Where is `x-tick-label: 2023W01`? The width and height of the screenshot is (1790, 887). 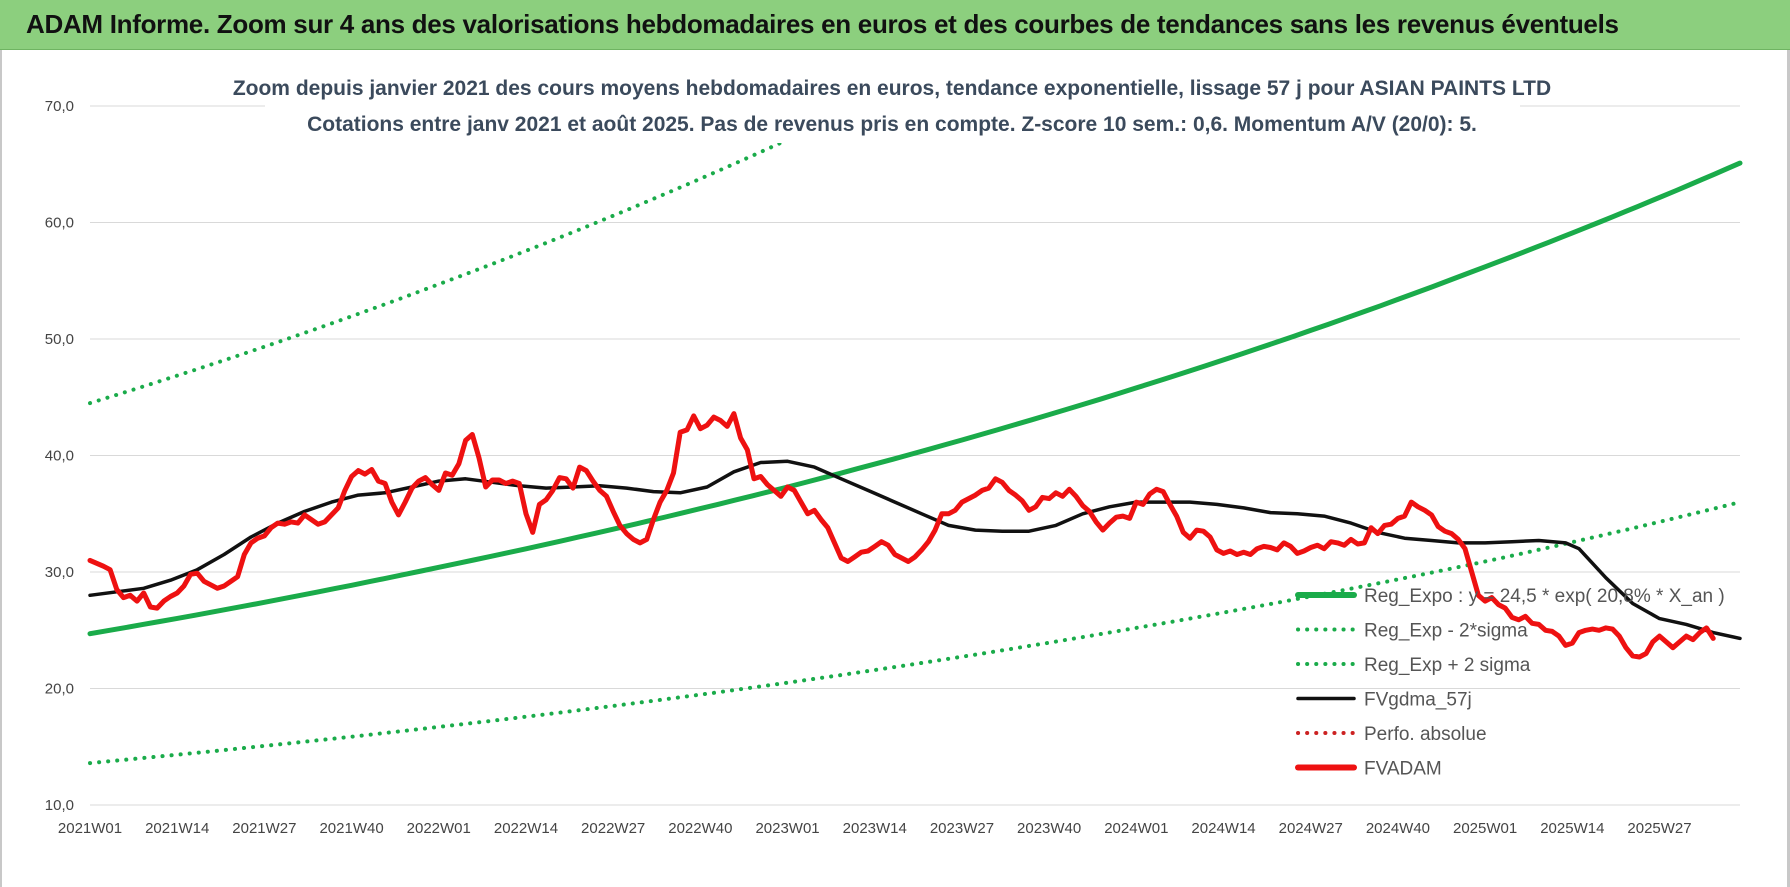
x-tick-label: 2023W01 is located at coordinates (787, 828).